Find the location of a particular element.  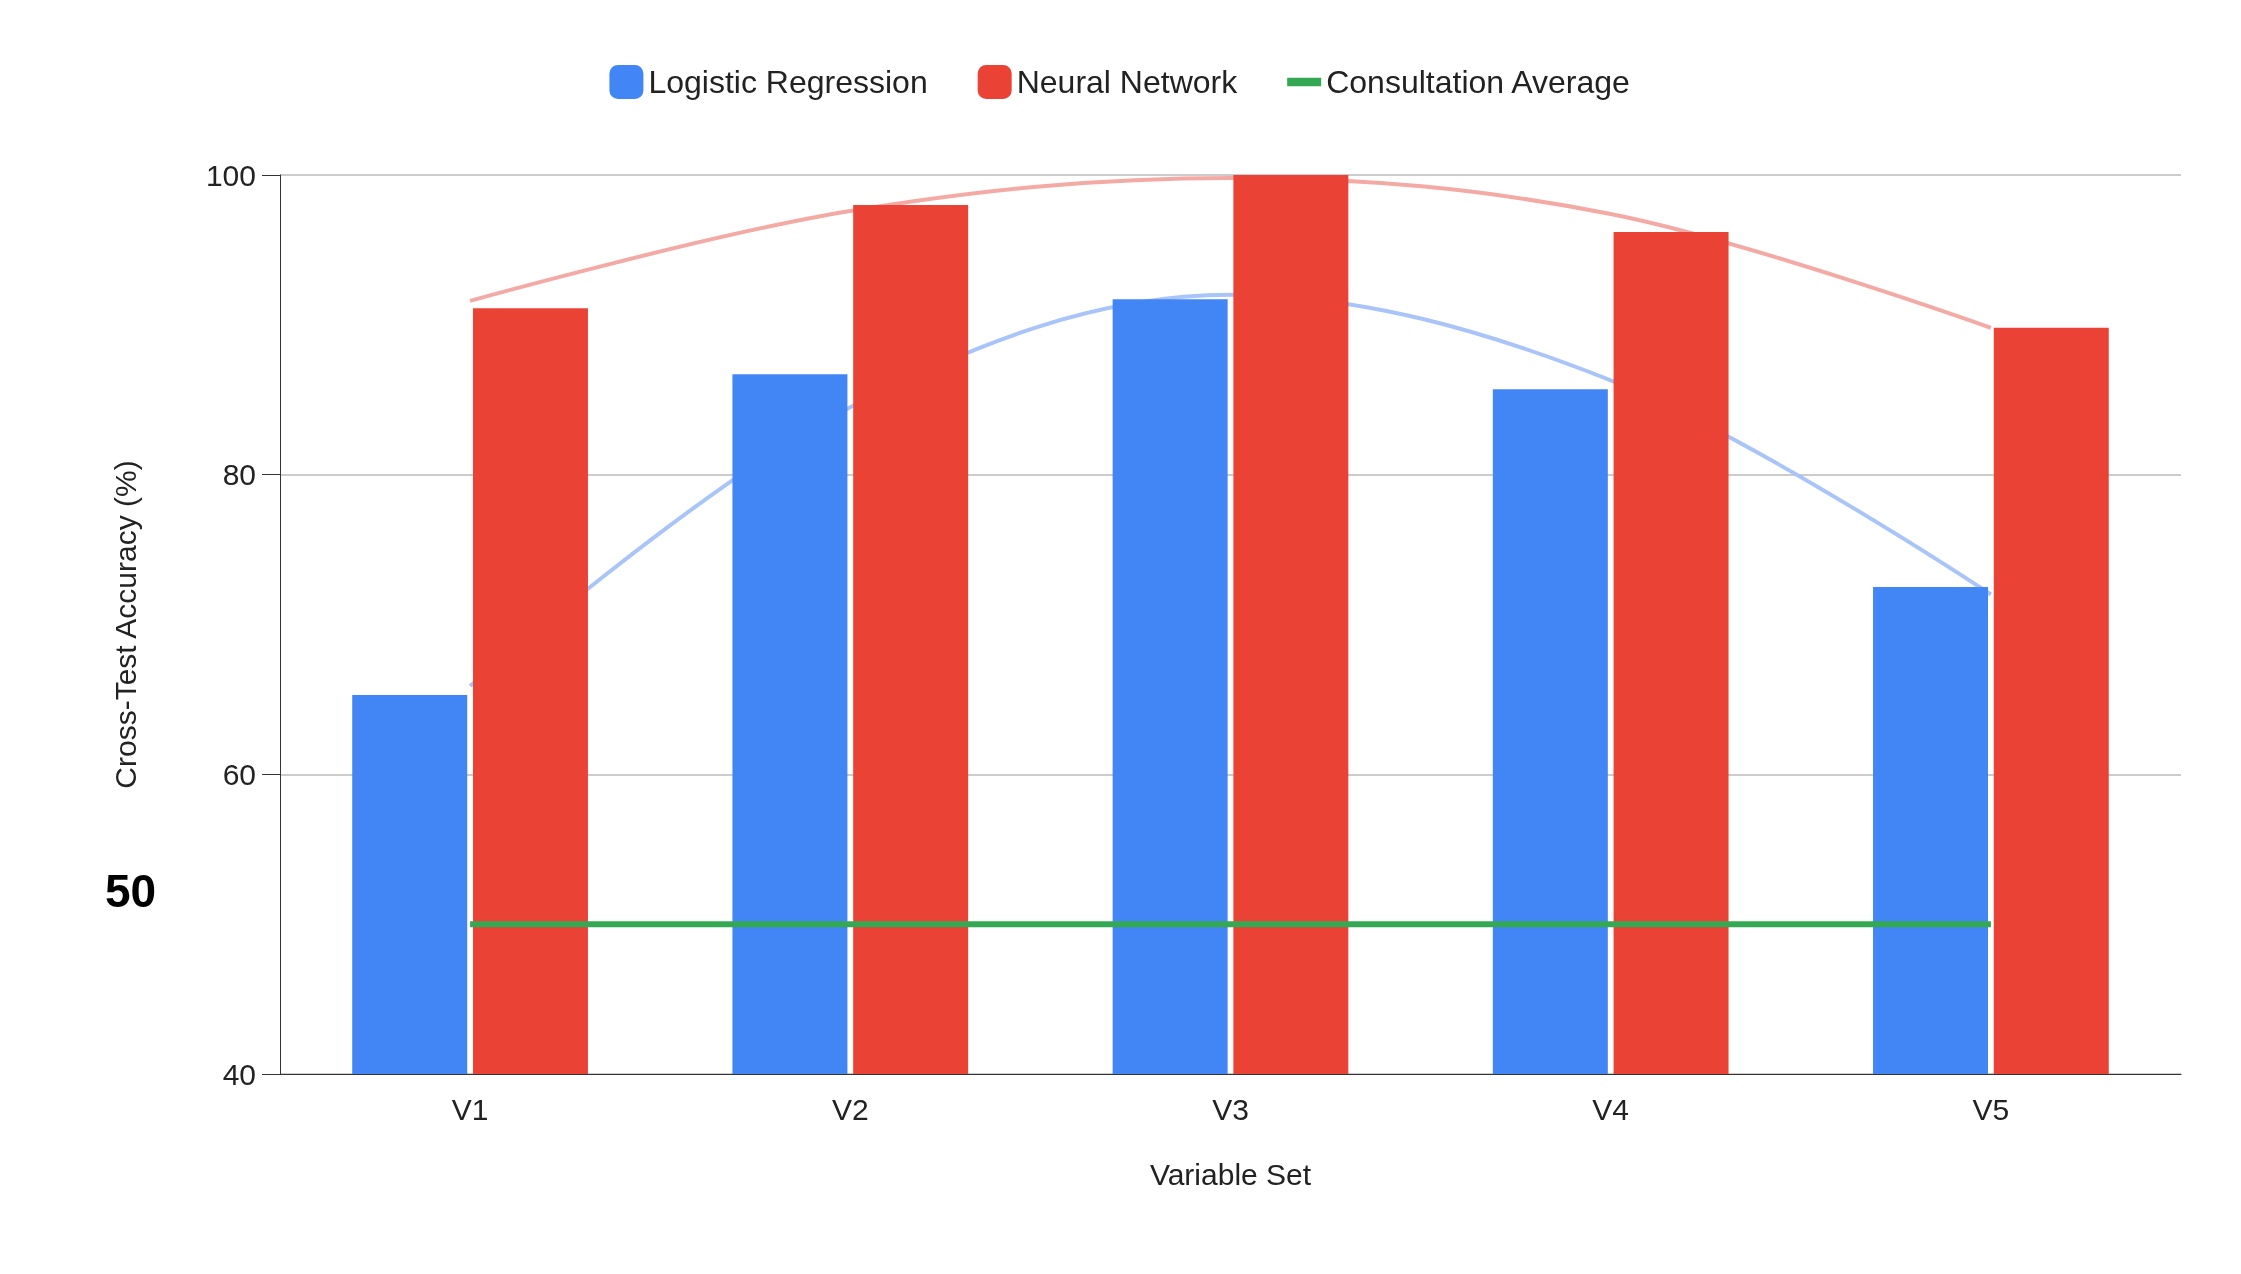

y-tick-label: 100 is located at coordinates (230, 175).